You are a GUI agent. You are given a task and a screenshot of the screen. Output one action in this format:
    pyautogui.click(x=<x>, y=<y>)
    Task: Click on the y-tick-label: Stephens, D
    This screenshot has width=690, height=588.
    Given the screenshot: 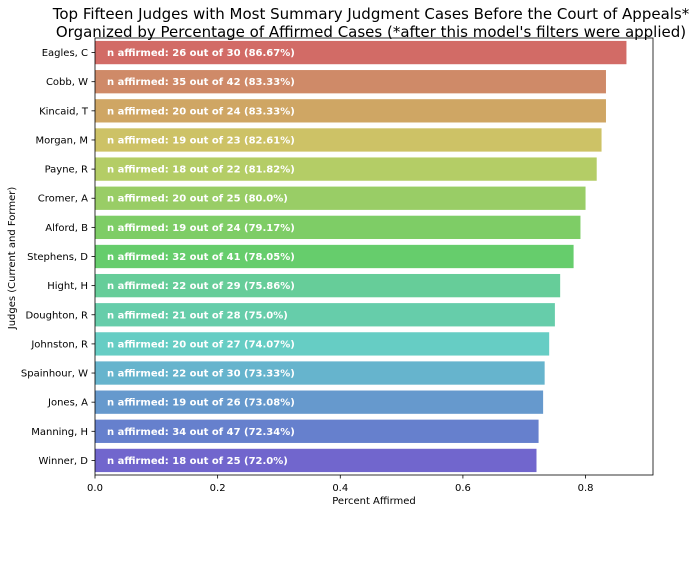 What is the action you would take?
    pyautogui.click(x=57, y=257)
    